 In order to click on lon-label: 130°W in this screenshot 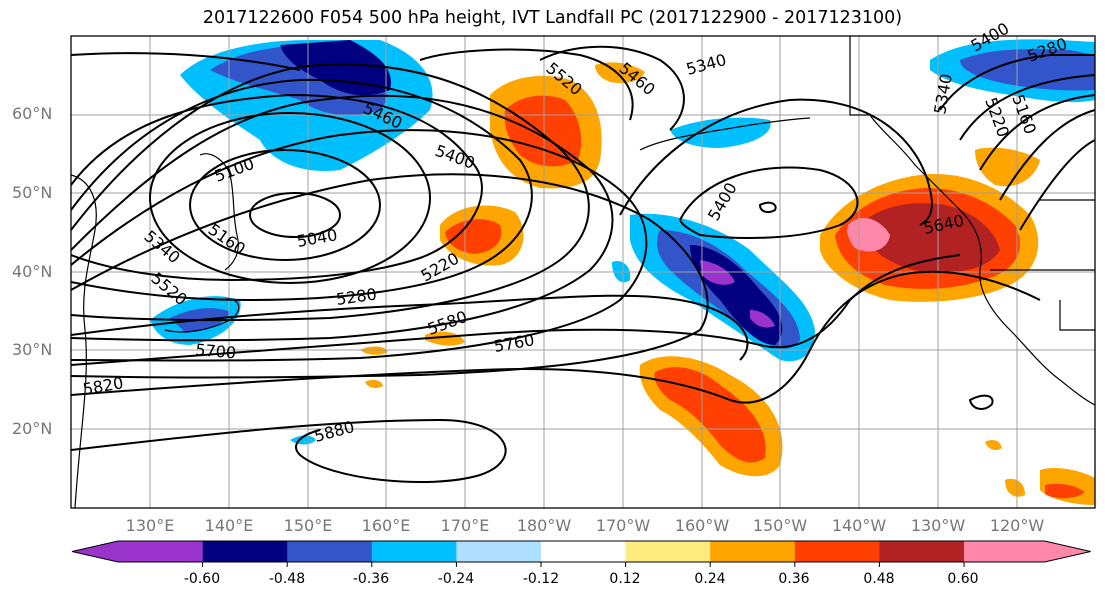, I will do `click(938, 525)`.